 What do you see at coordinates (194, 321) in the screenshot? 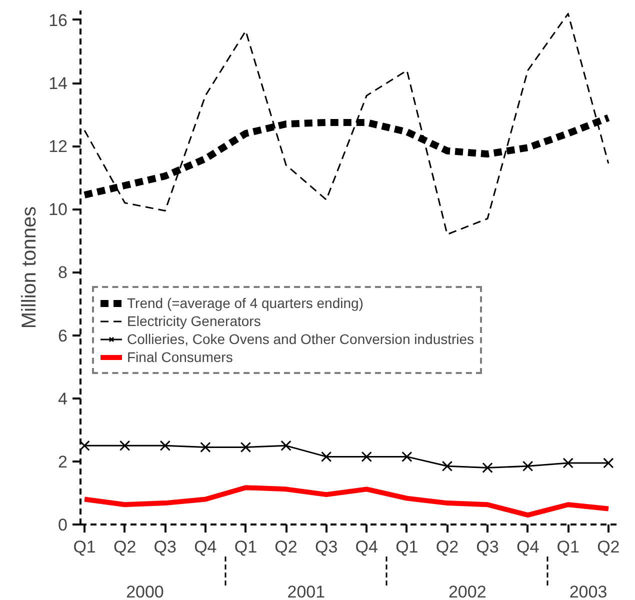
I see `legend-label: Electricity Generators` at bounding box center [194, 321].